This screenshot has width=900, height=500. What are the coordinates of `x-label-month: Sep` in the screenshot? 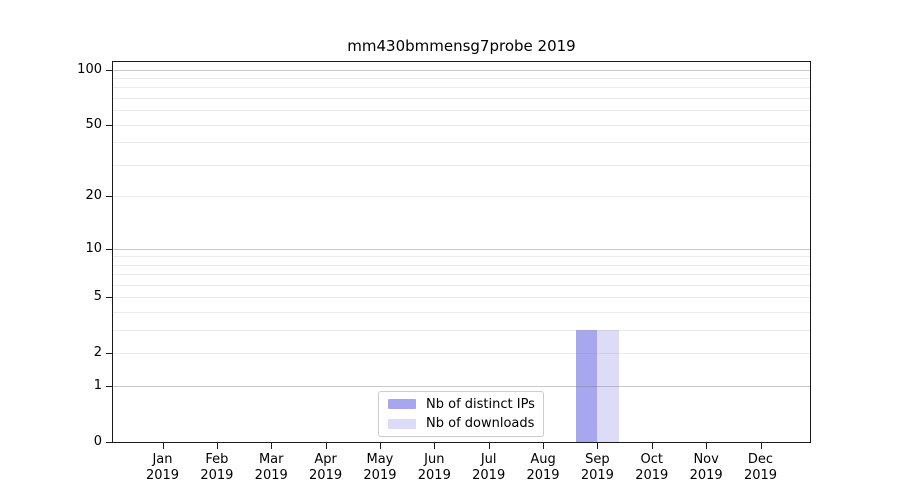 It's located at (597, 459).